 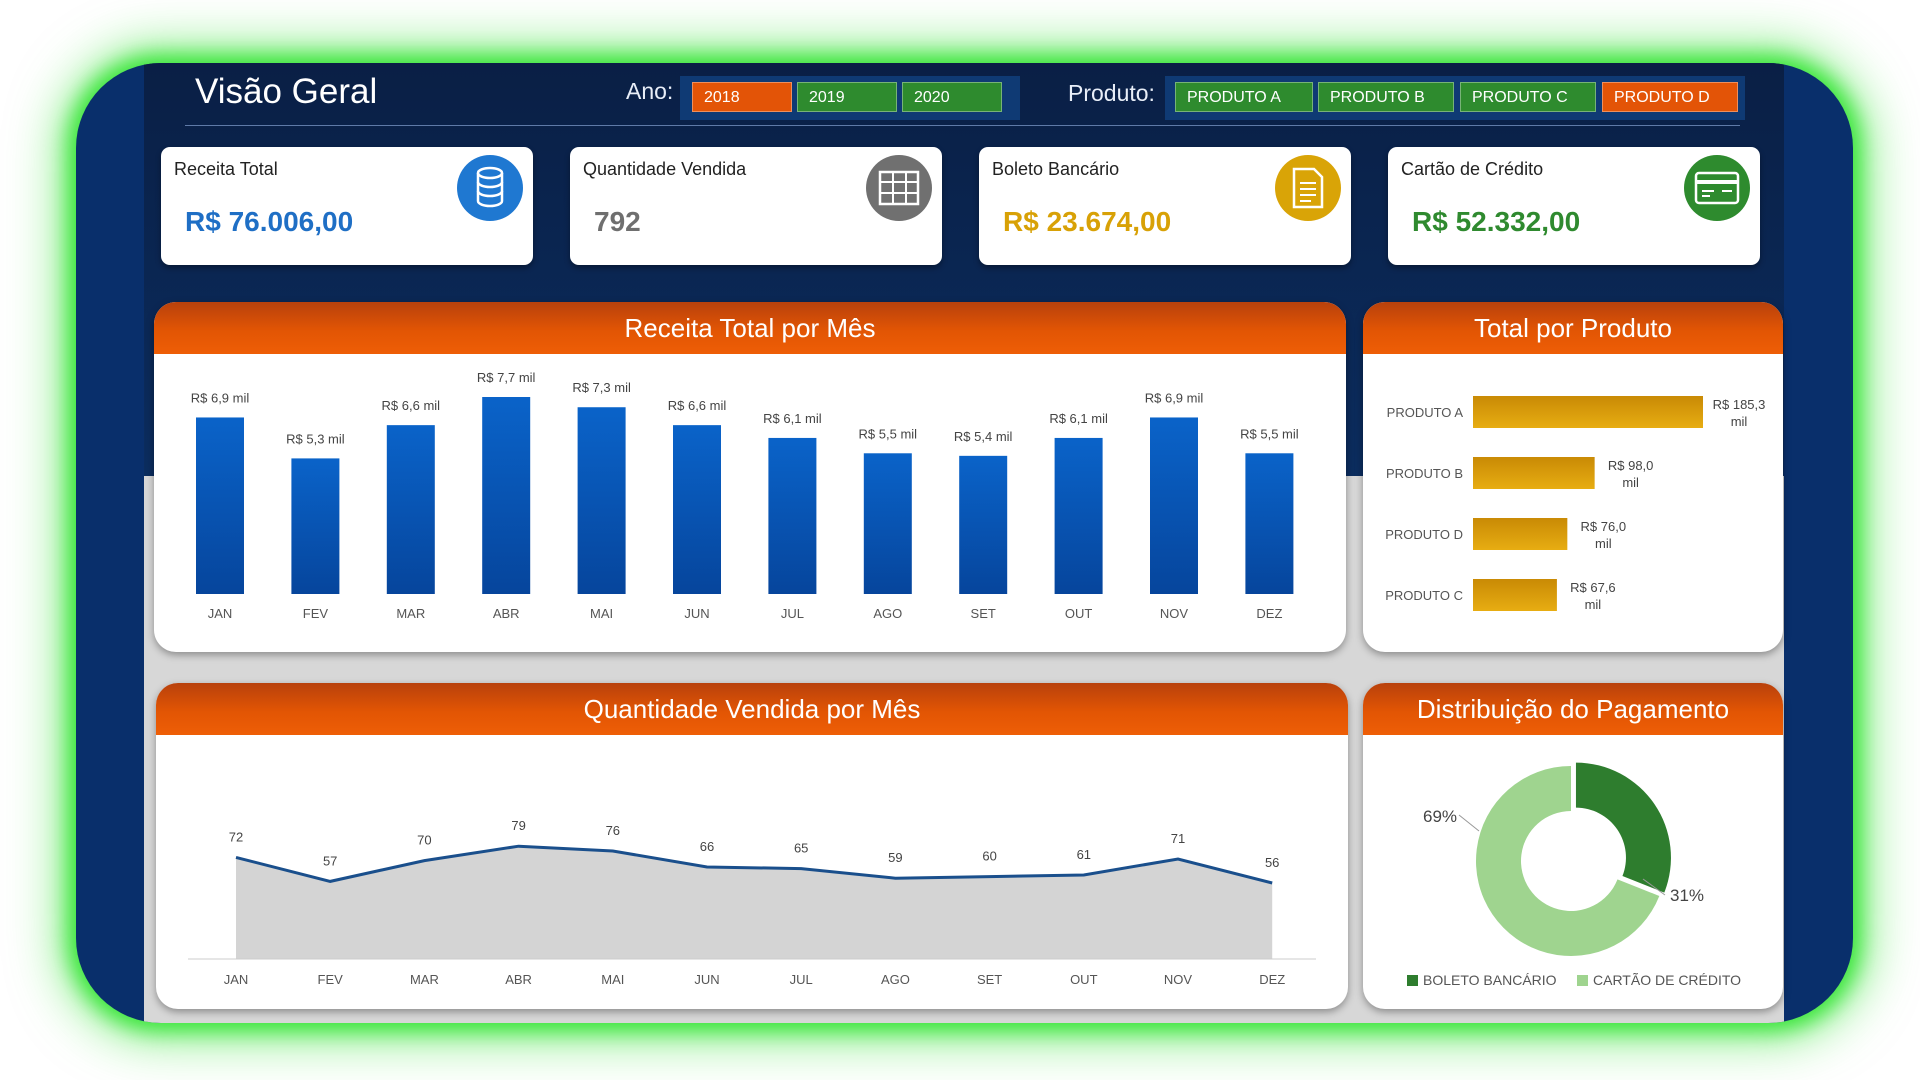 What do you see at coordinates (315, 438) in the screenshot?
I see `data-label: R$ 5,3 mil` at bounding box center [315, 438].